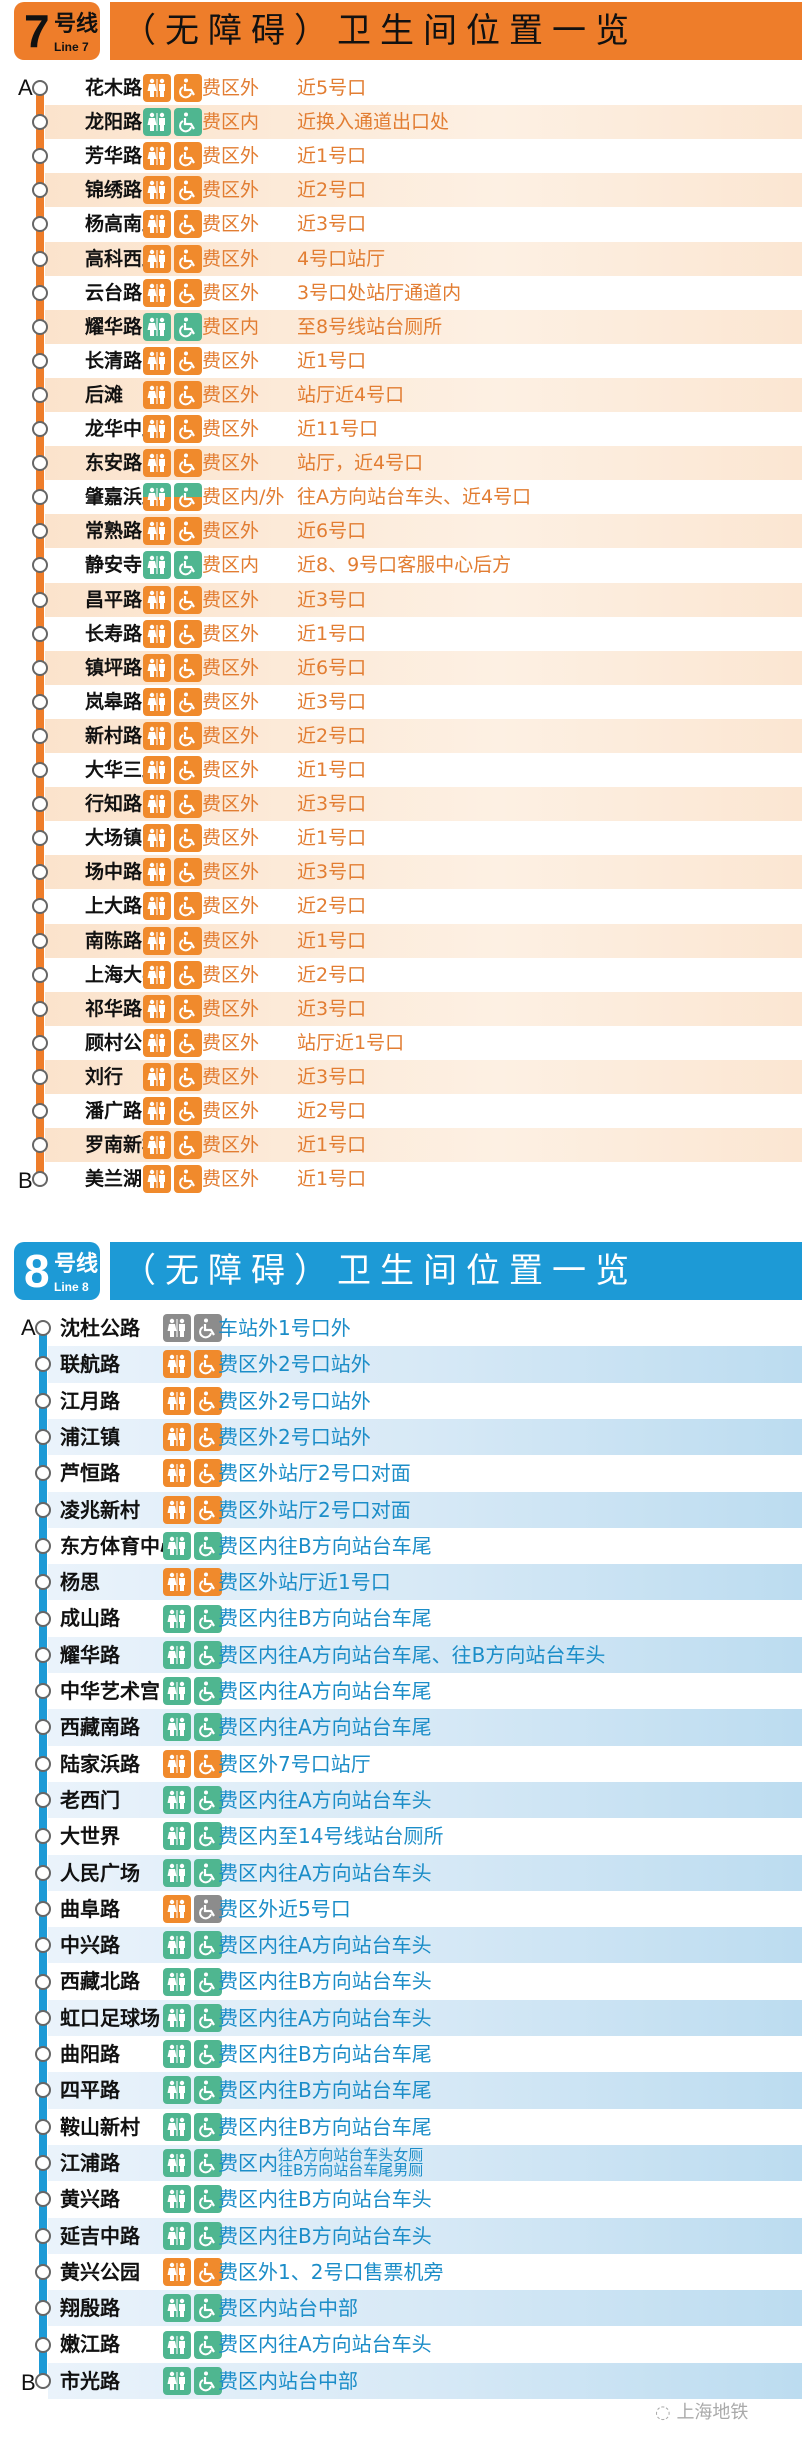 This screenshot has width=802, height=2451. Describe the element at coordinates (114, 735) in the screenshot. I see `station-name: 新村路` at that location.